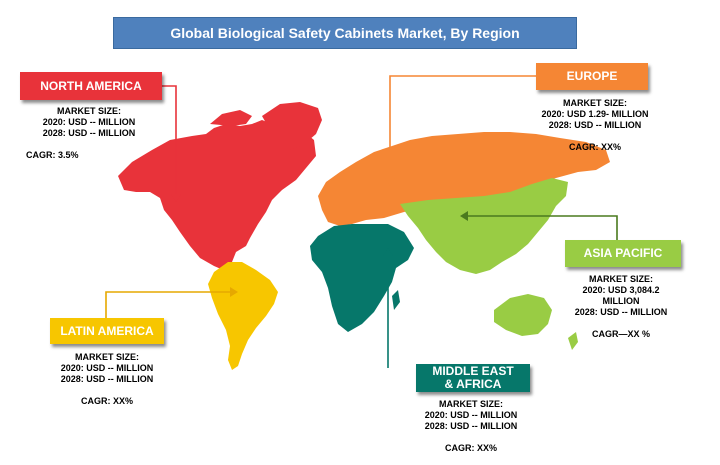 This screenshot has height=465, width=720. What do you see at coordinates (542, 227) in the screenshot?
I see `asia-pacific-leader` at bounding box center [542, 227].